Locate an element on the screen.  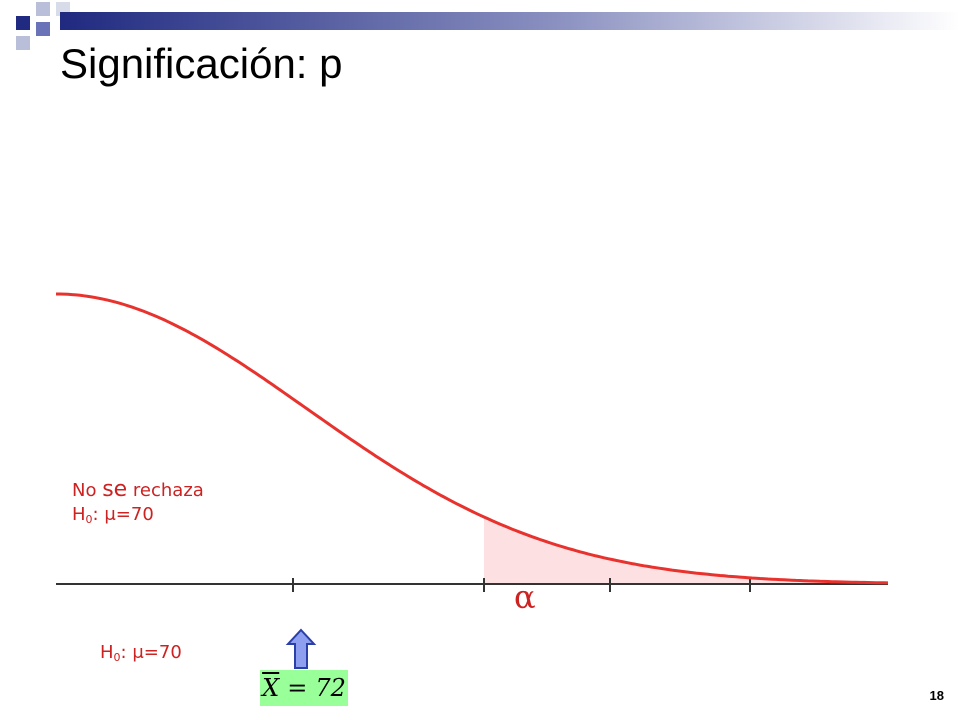
title-gradient-bar is located at coordinates (510, 21).